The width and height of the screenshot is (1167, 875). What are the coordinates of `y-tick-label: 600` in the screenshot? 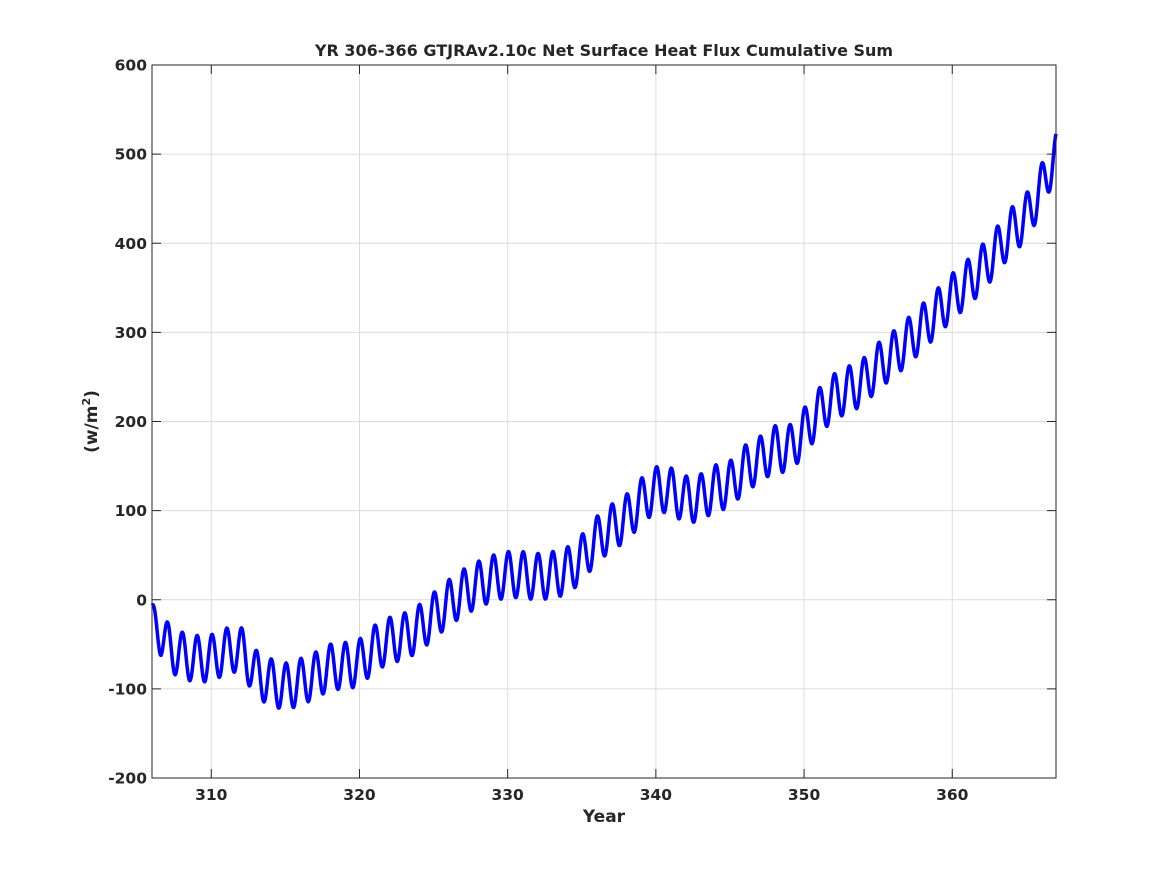 It's located at (131, 66).